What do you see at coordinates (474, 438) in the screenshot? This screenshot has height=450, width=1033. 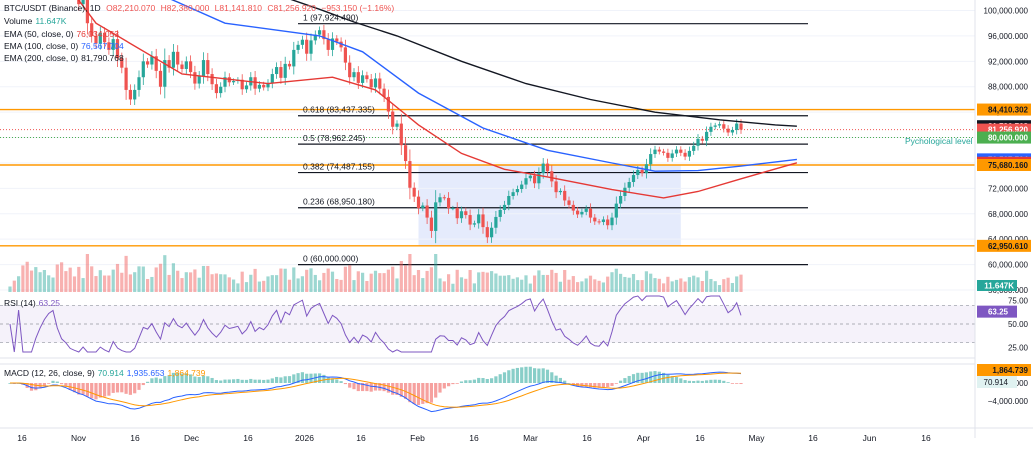 I see `time-tick-label: 16` at bounding box center [474, 438].